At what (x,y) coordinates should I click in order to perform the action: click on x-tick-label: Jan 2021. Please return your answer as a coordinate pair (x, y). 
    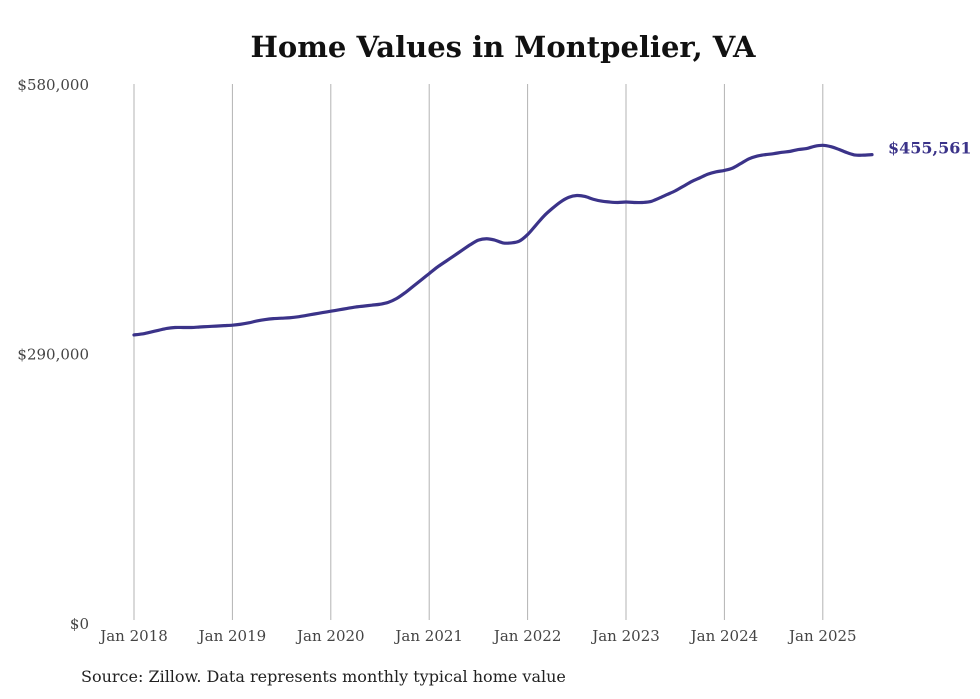
    Looking at the image, I should click on (428, 636).